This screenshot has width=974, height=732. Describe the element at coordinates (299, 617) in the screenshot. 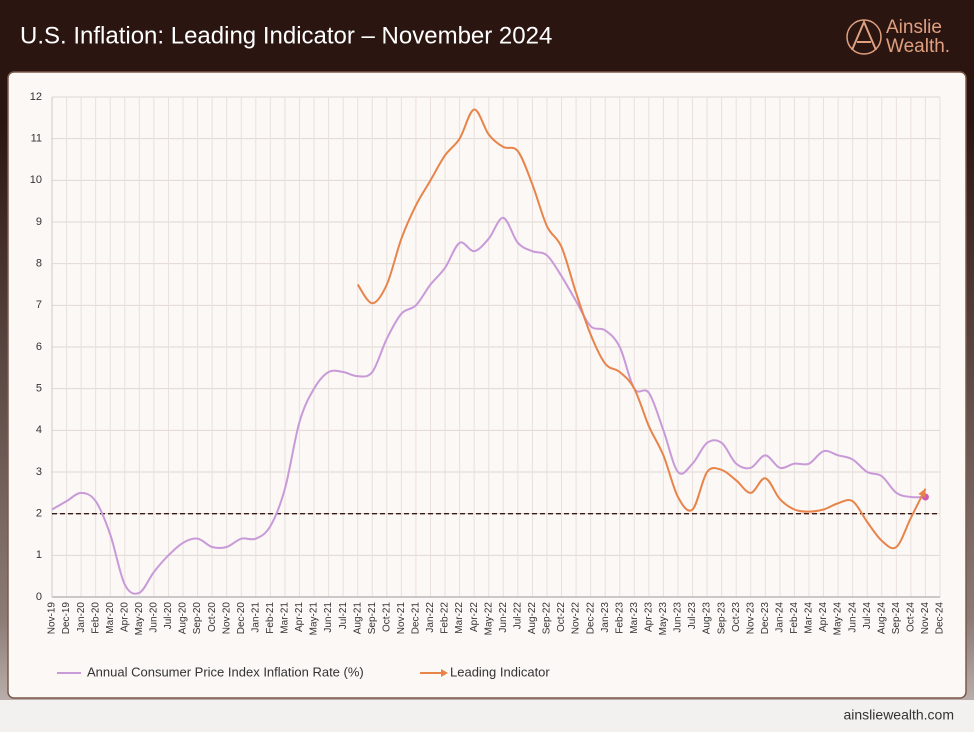

I see `x-tick-label: Apr-21` at that location.